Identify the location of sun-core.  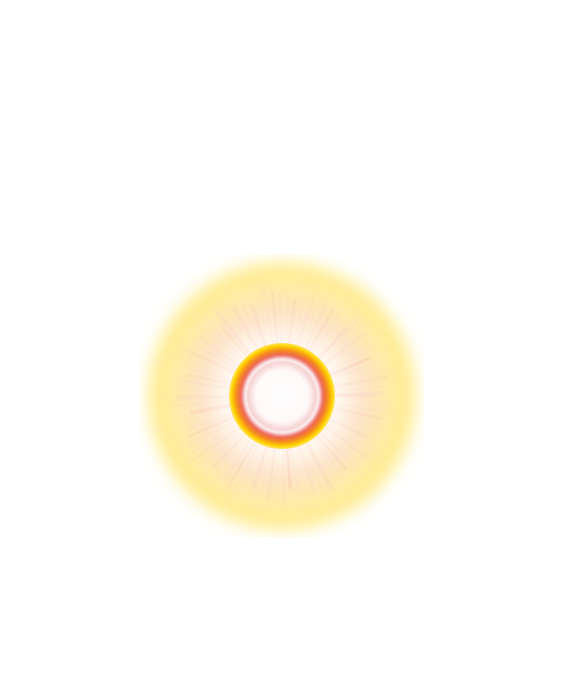
(282, 396).